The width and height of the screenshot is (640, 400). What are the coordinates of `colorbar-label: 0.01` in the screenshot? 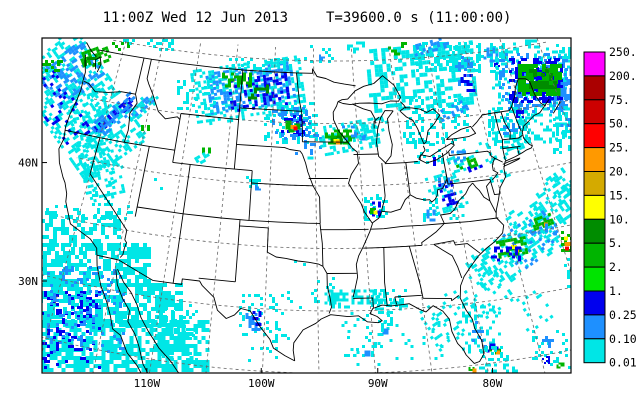 It's located at (623, 363).